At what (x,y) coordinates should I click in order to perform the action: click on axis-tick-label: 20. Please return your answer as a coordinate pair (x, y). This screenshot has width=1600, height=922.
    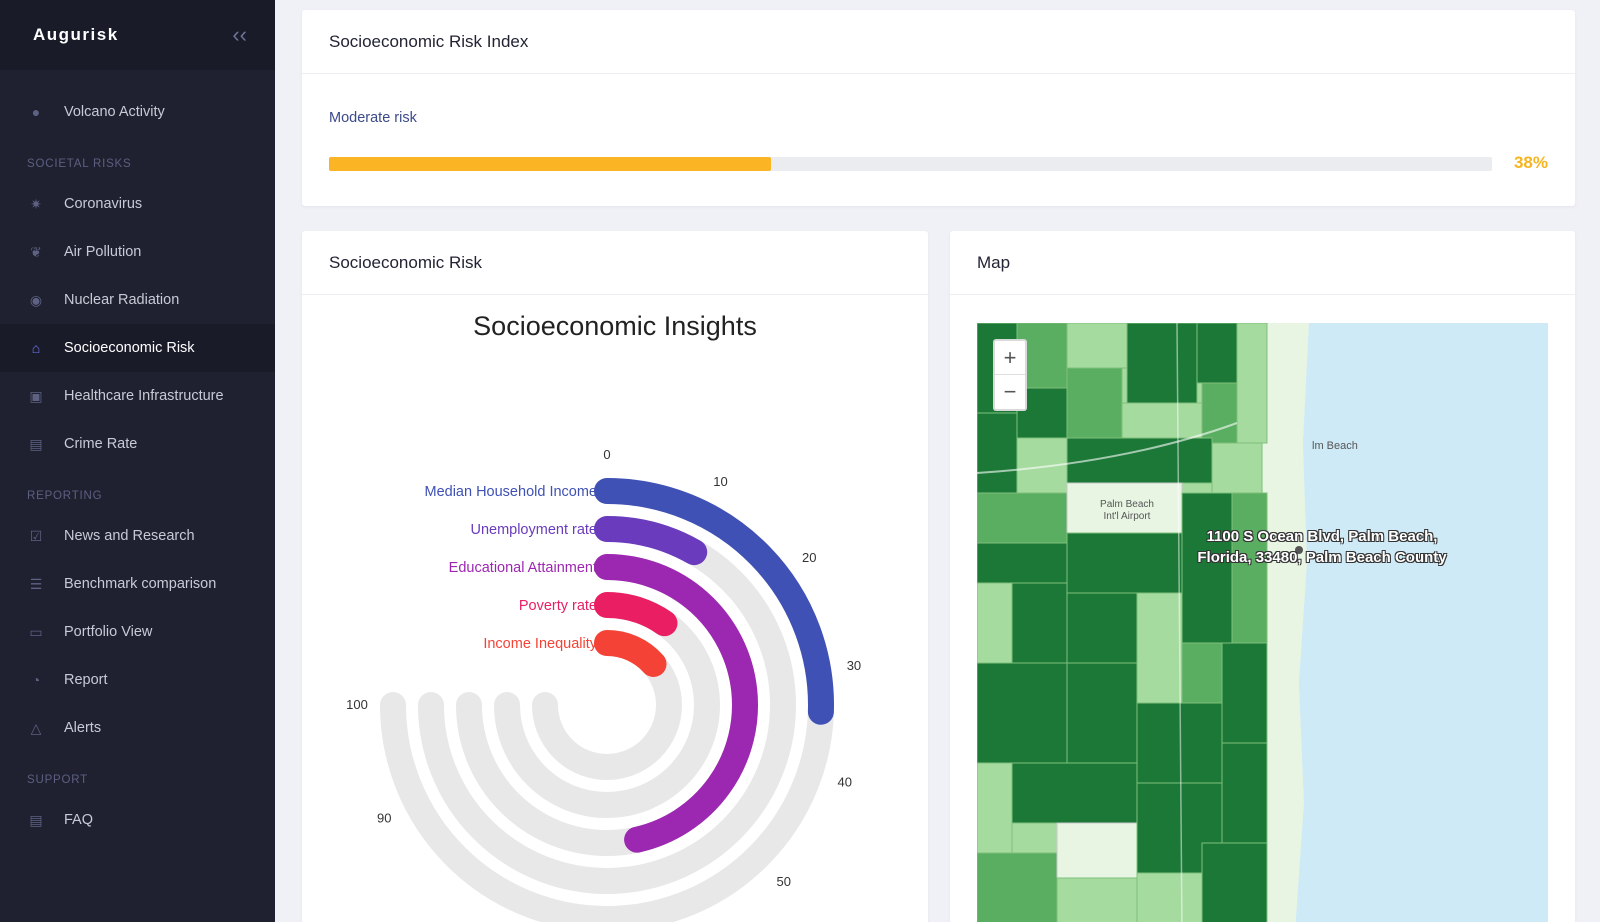
    Looking at the image, I should click on (809, 557).